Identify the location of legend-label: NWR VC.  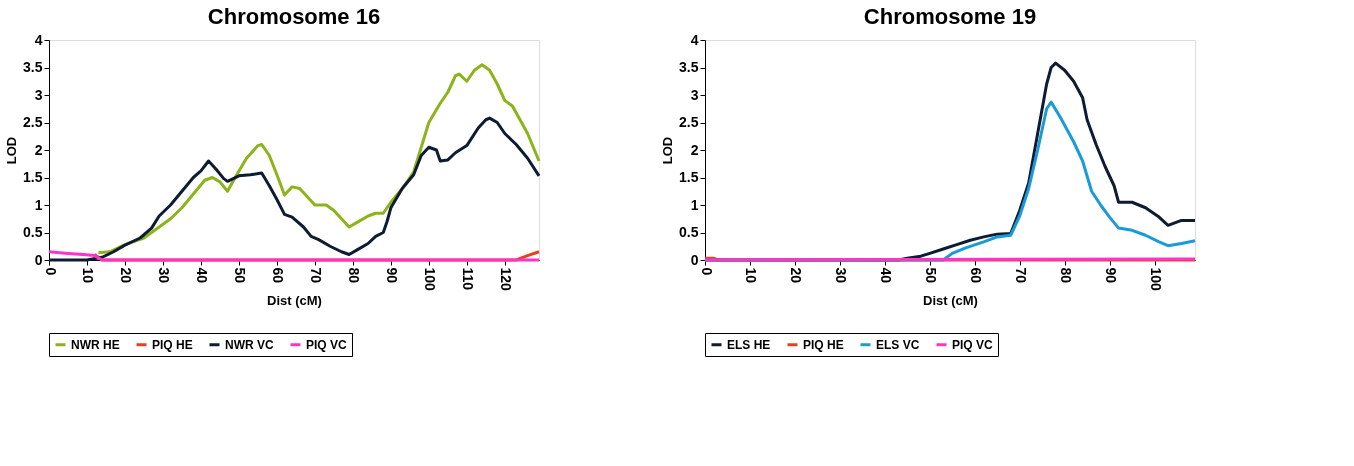
(249, 344).